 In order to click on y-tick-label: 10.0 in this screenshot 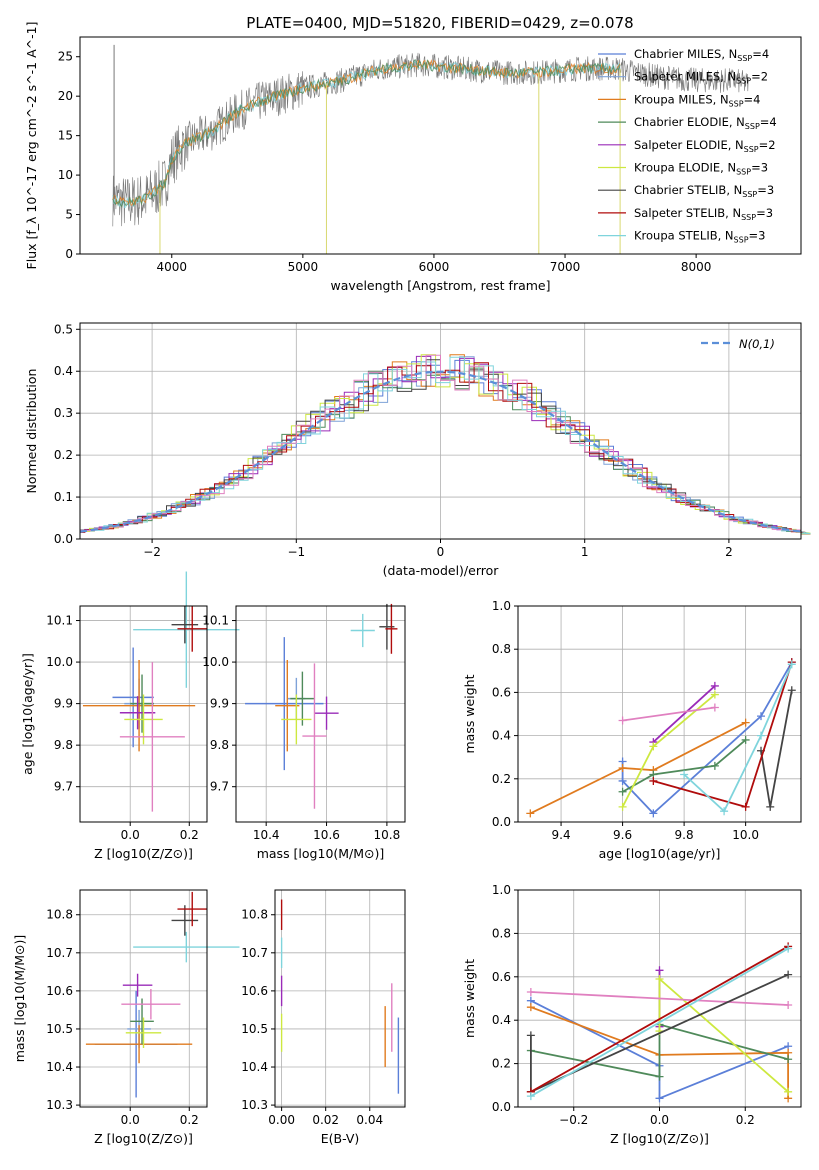, I will do `click(215, 662)`.